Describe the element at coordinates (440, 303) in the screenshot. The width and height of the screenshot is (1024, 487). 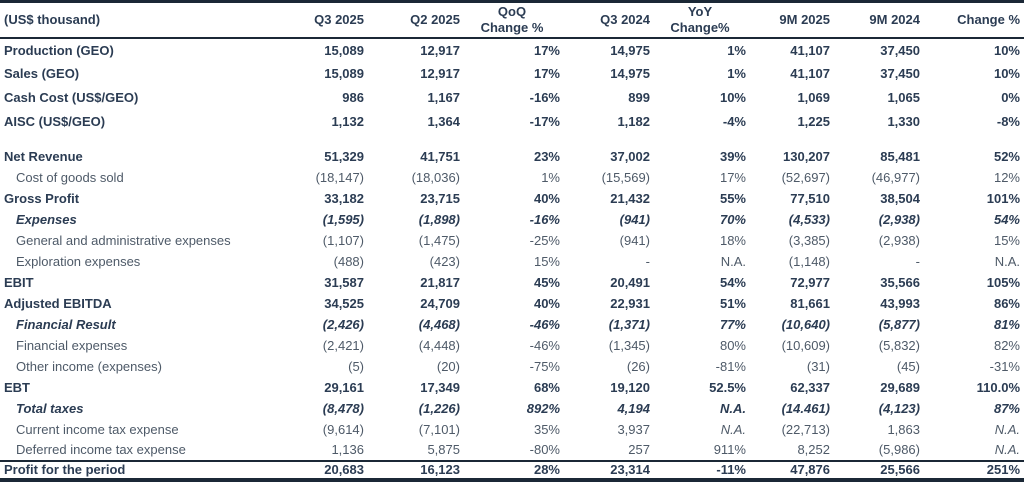
I see `cell: 24,709` at that location.